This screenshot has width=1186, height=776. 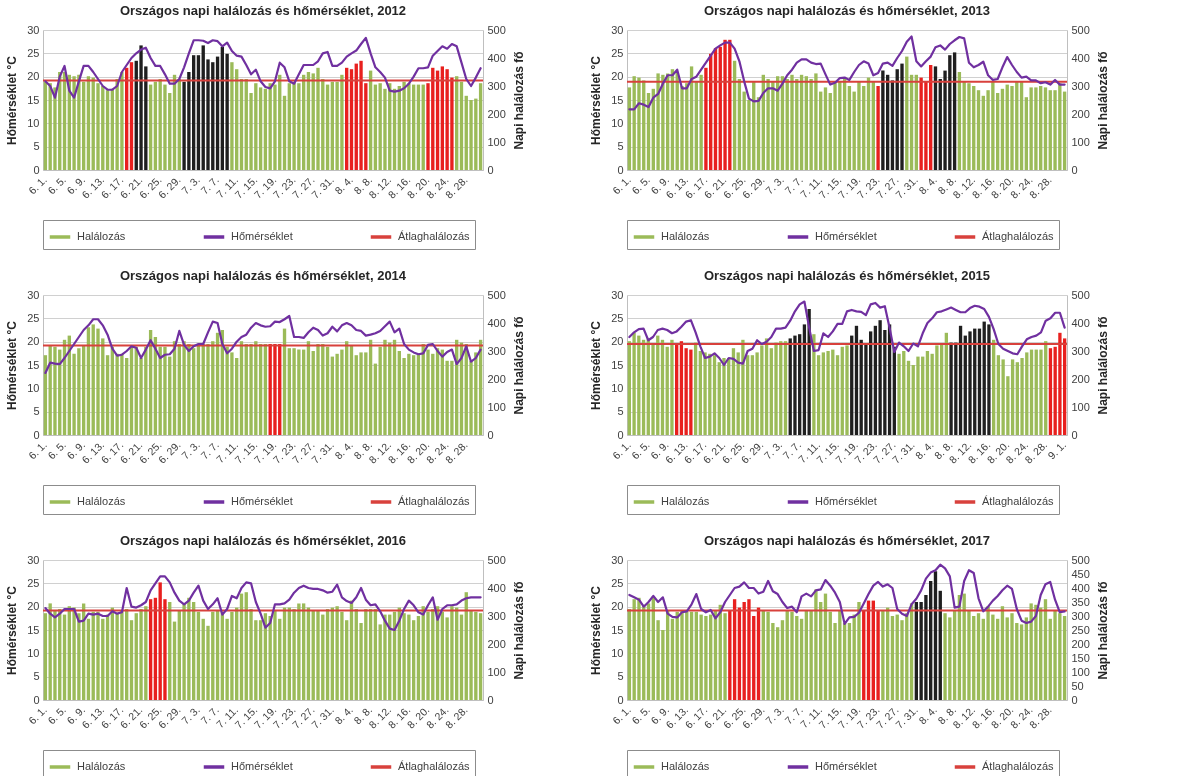 What do you see at coordinates (37, 185) in the screenshot?
I see `x-tick-label: 6. 1.` at bounding box center [37, 185].